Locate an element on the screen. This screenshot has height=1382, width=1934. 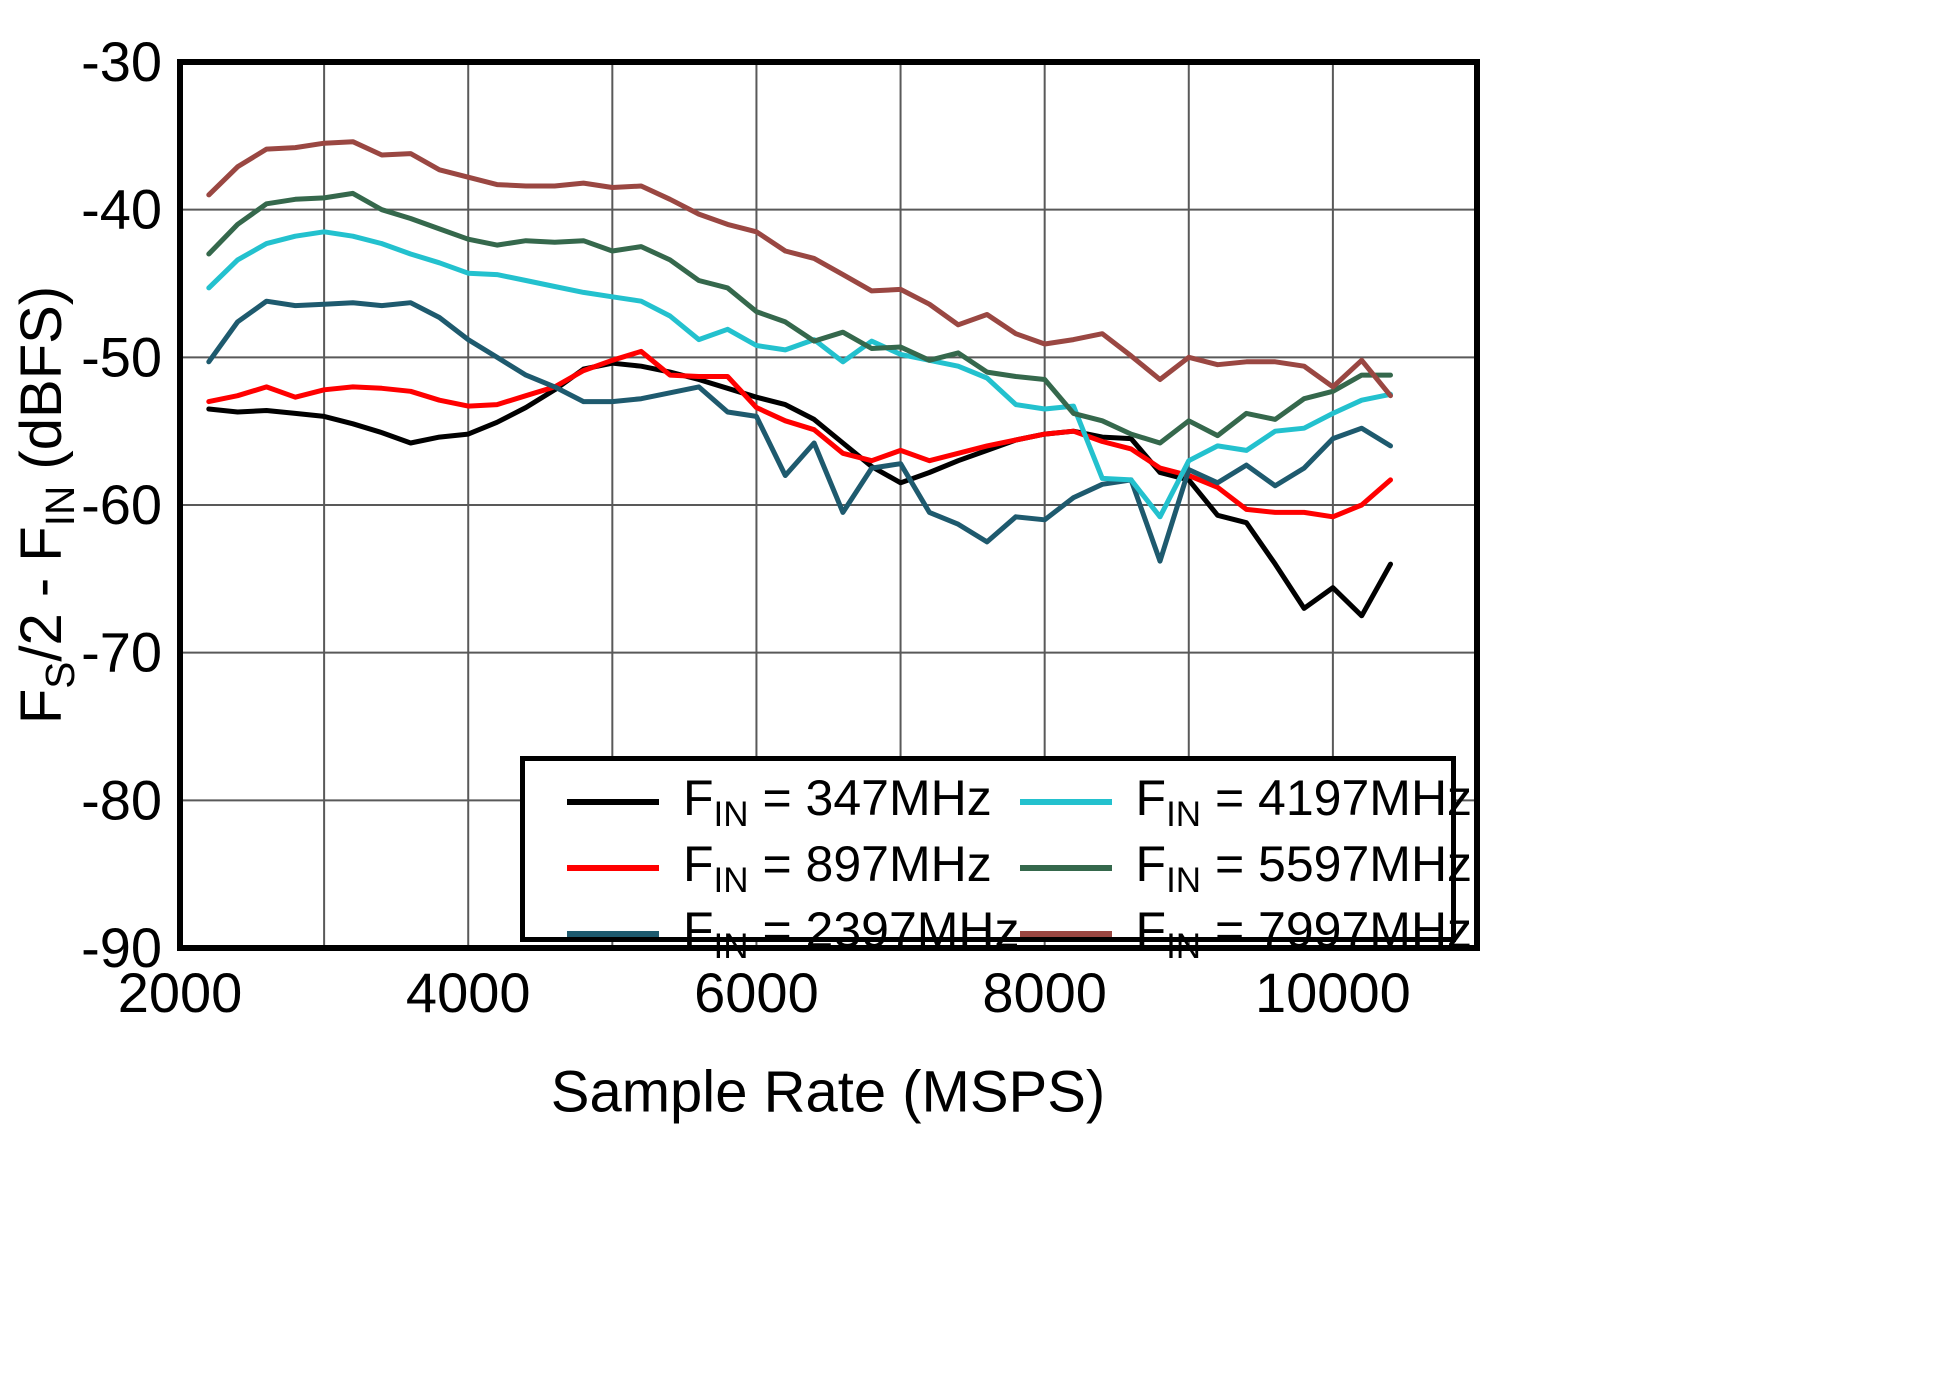
y-tick-label: -90 is located at coordinates (121, 947).